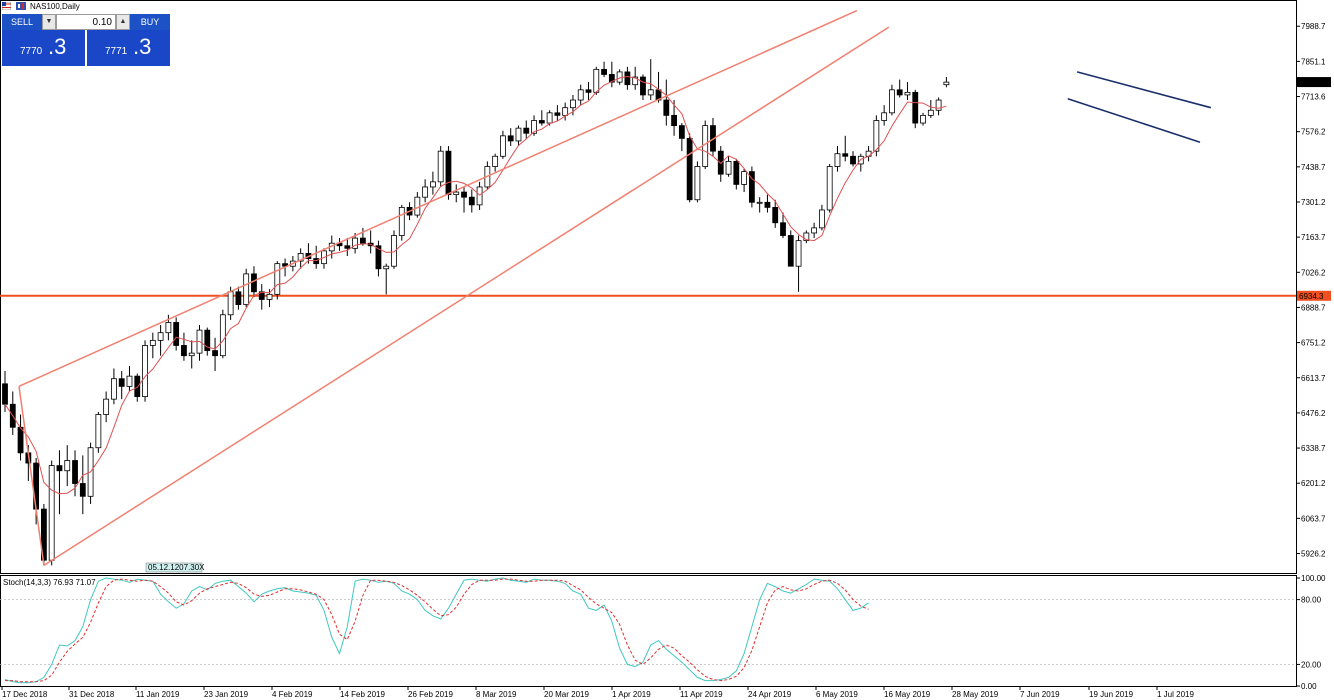 This screenshot has height=700, width=1334. I want to click on price-axis-label: 6888.7, so click(1313, 307).